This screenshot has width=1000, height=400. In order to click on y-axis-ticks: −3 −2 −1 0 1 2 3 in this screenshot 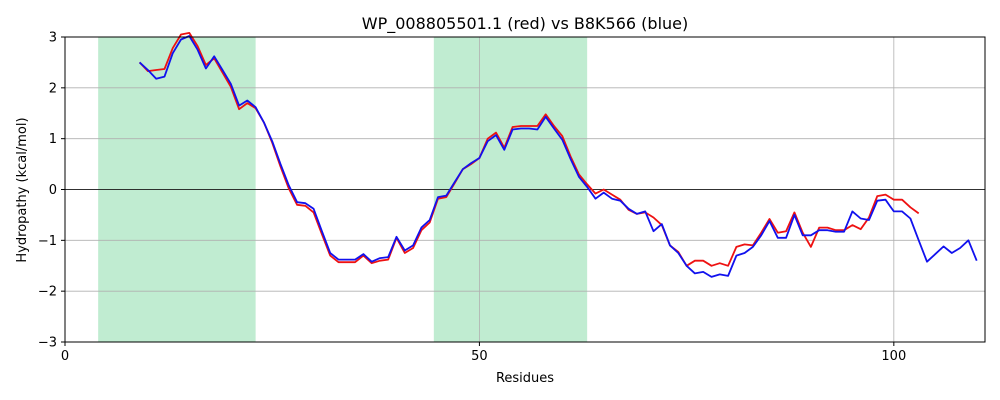, I will do `click(51, 191)`.